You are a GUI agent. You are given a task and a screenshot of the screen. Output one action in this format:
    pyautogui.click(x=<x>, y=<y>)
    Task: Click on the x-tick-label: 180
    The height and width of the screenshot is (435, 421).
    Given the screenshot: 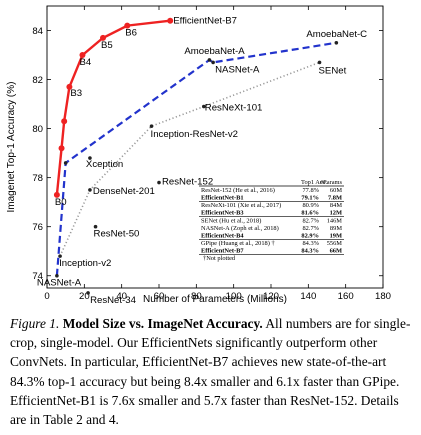 What is the action you would take?
    pyautogui.click(x=383, y=296)
    